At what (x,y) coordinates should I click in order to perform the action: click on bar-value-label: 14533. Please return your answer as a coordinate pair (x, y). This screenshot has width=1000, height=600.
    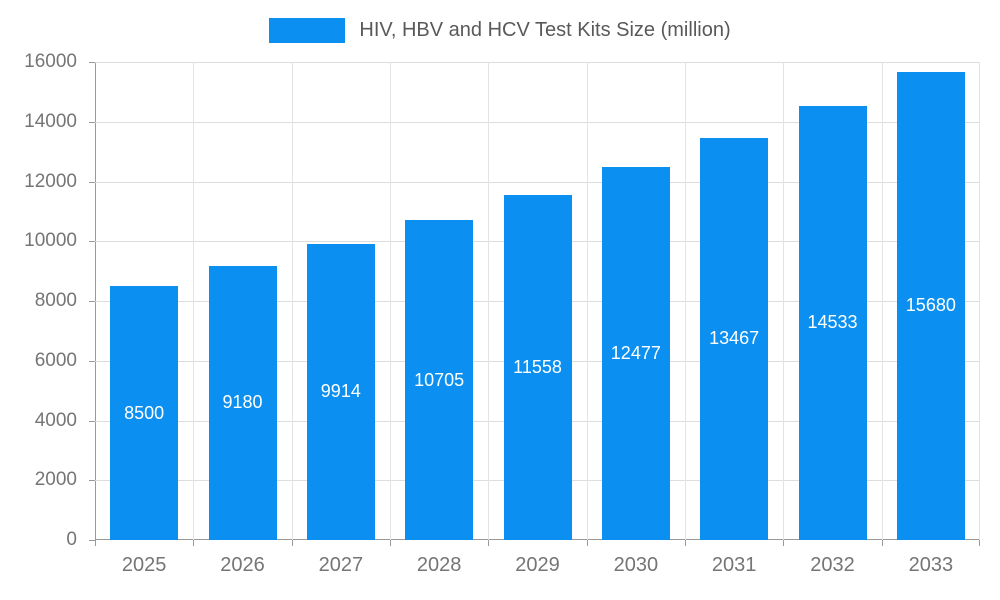
    Looking at the image, I should click on (832, 322).